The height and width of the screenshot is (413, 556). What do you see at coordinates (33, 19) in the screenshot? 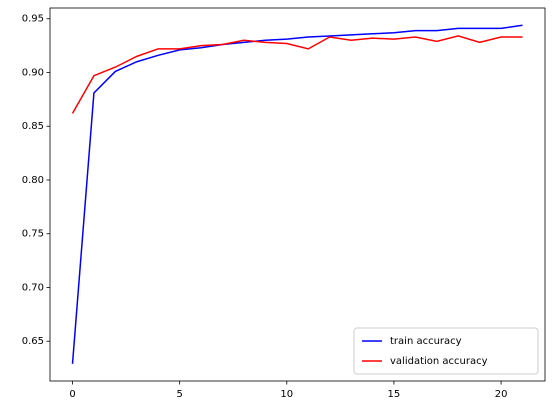
I see `y-tick-label: 0.95` at bounding box center [33, 19].